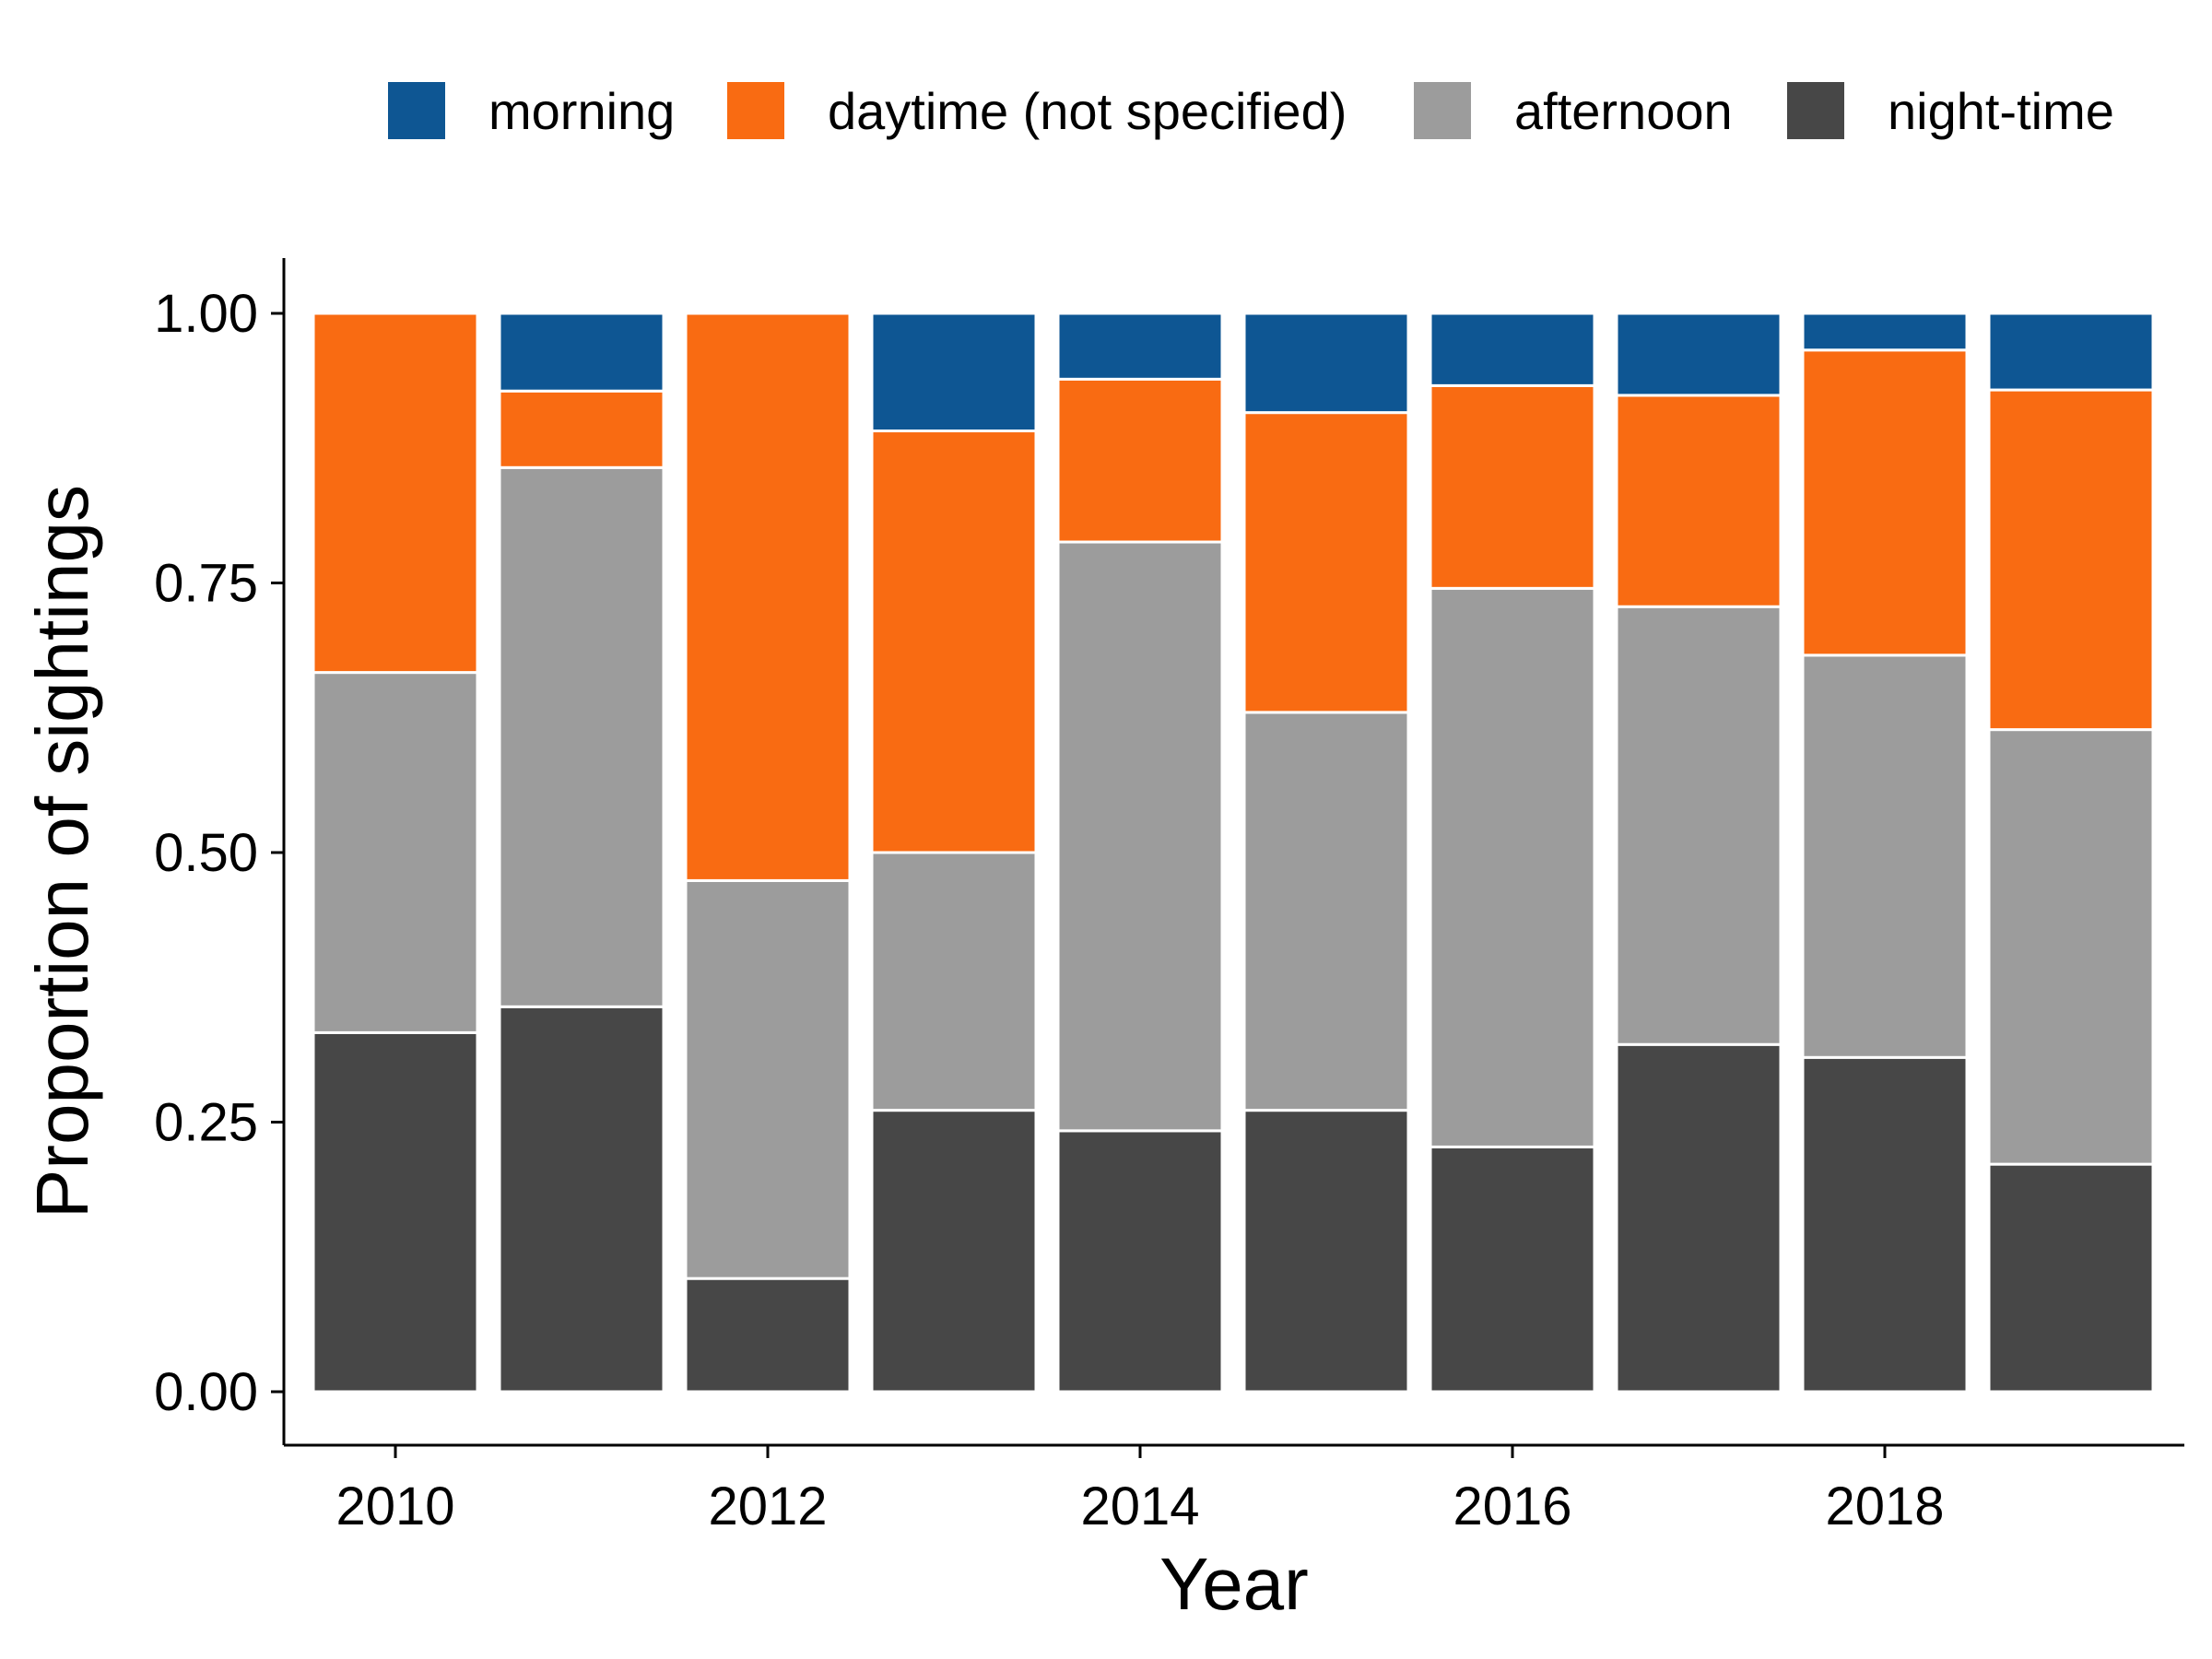 This screenshot has width=2212, height=1659. Describe the element at coordinates (62, 851) in the screenshot. I see `y-axis-title: Proportion of sightings` at that location.